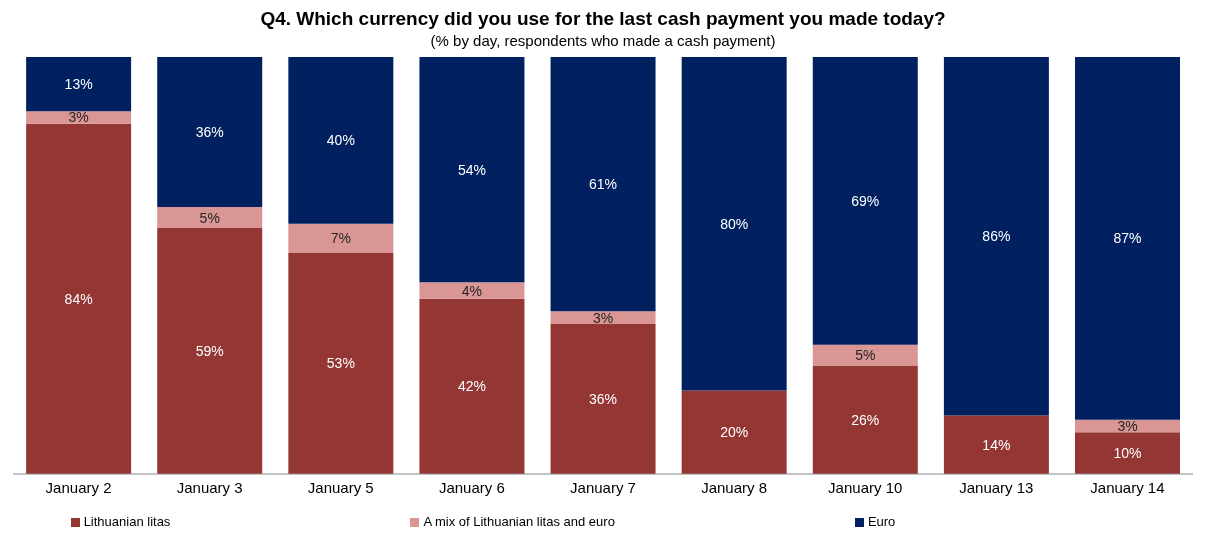 This screenshot has width=1207, height=551. What do you see at coordinates (603, 19) in the screenshot?
I see `chart-title: Q4. Which currency did you use for the last cash payment you made today?` at bounding box center [603, 19].